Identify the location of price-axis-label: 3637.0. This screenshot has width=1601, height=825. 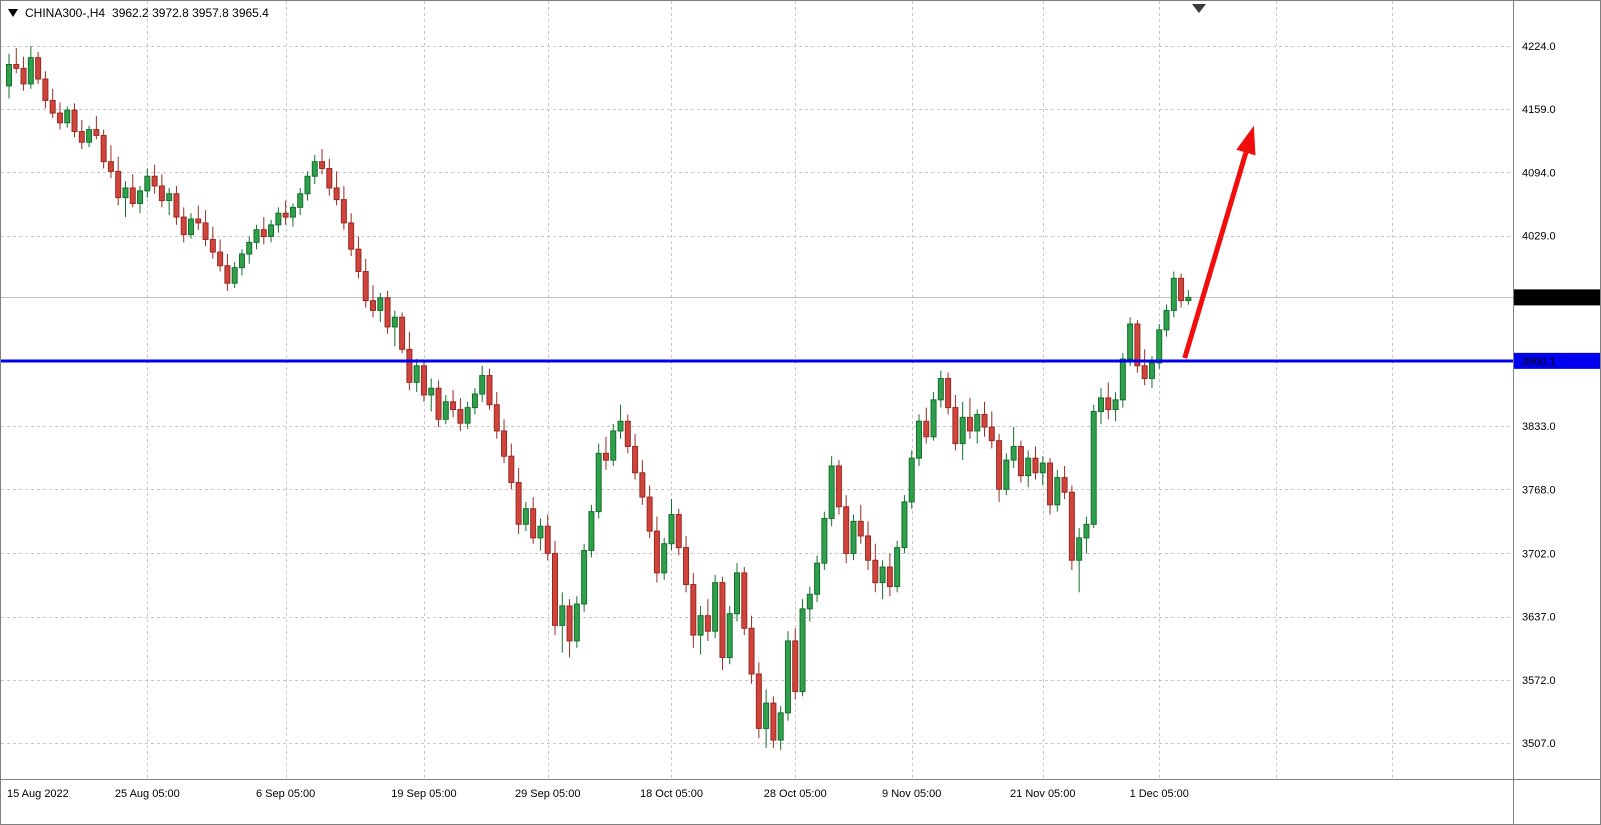
(1539, 618).